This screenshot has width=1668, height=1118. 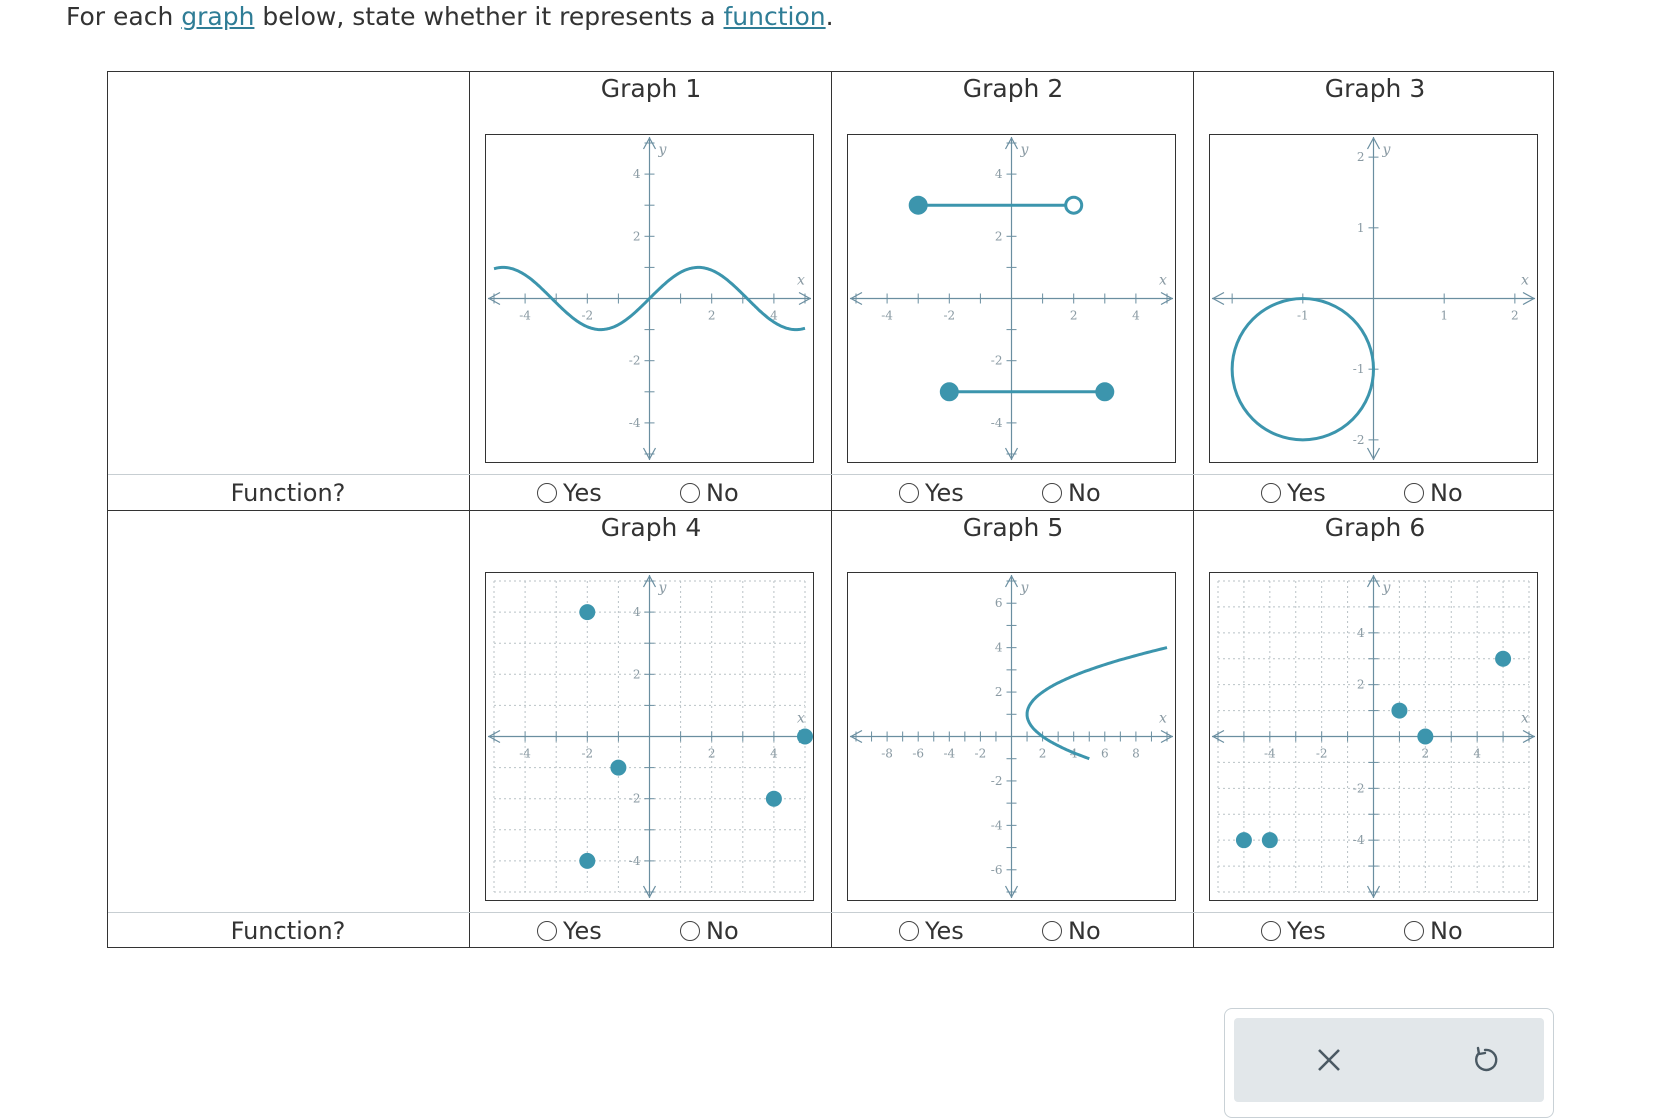 What do you see at coordinates (709, 931) in the screenshot?
I see `graph-4-no-radio: No` at bounding box center [709, 931].